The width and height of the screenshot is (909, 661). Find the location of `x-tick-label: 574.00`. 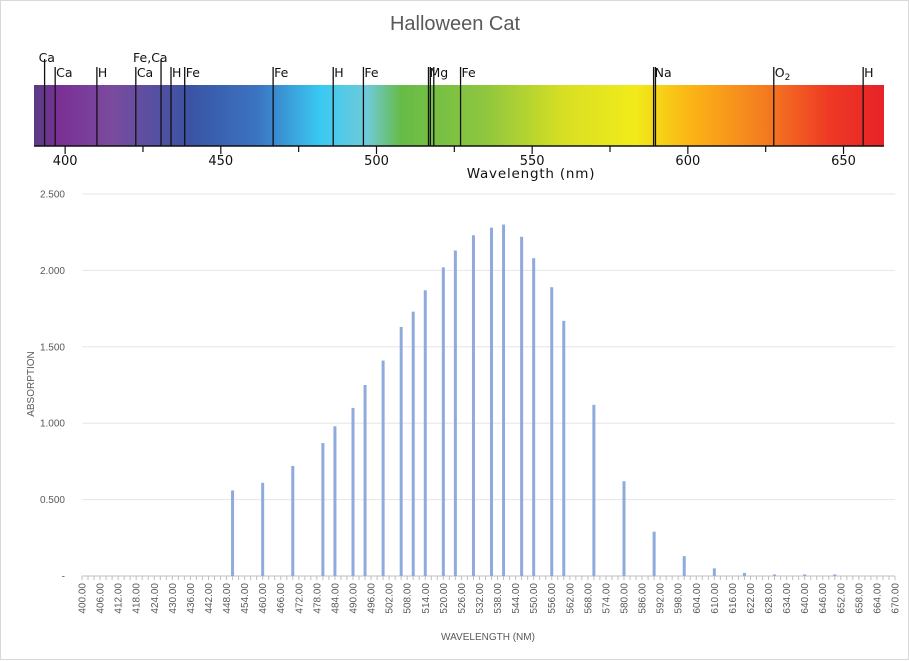

x-tick-label: 574.00 is located at coordinates (606, 598).